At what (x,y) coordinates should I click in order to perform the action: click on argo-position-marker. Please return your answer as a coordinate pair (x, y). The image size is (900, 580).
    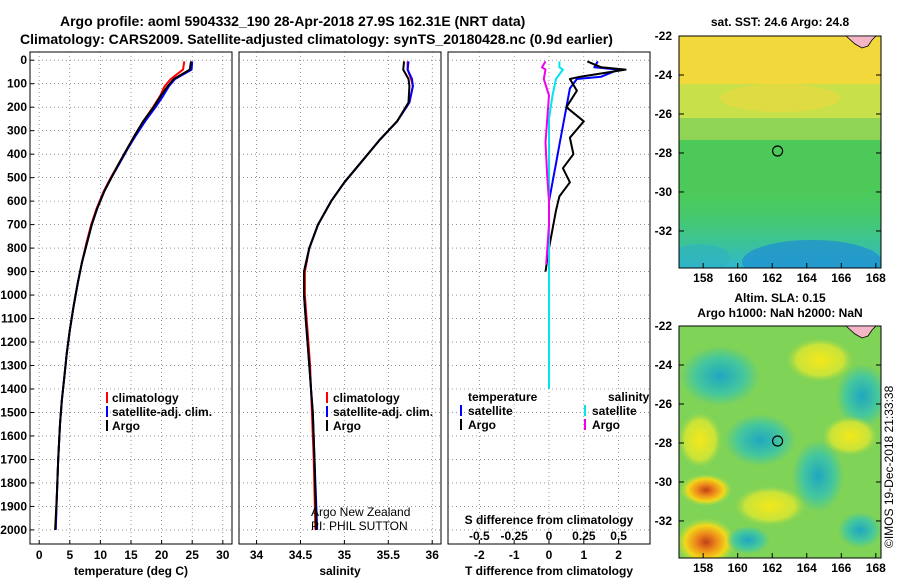
    Looking at the image, I should click on (777, 441).